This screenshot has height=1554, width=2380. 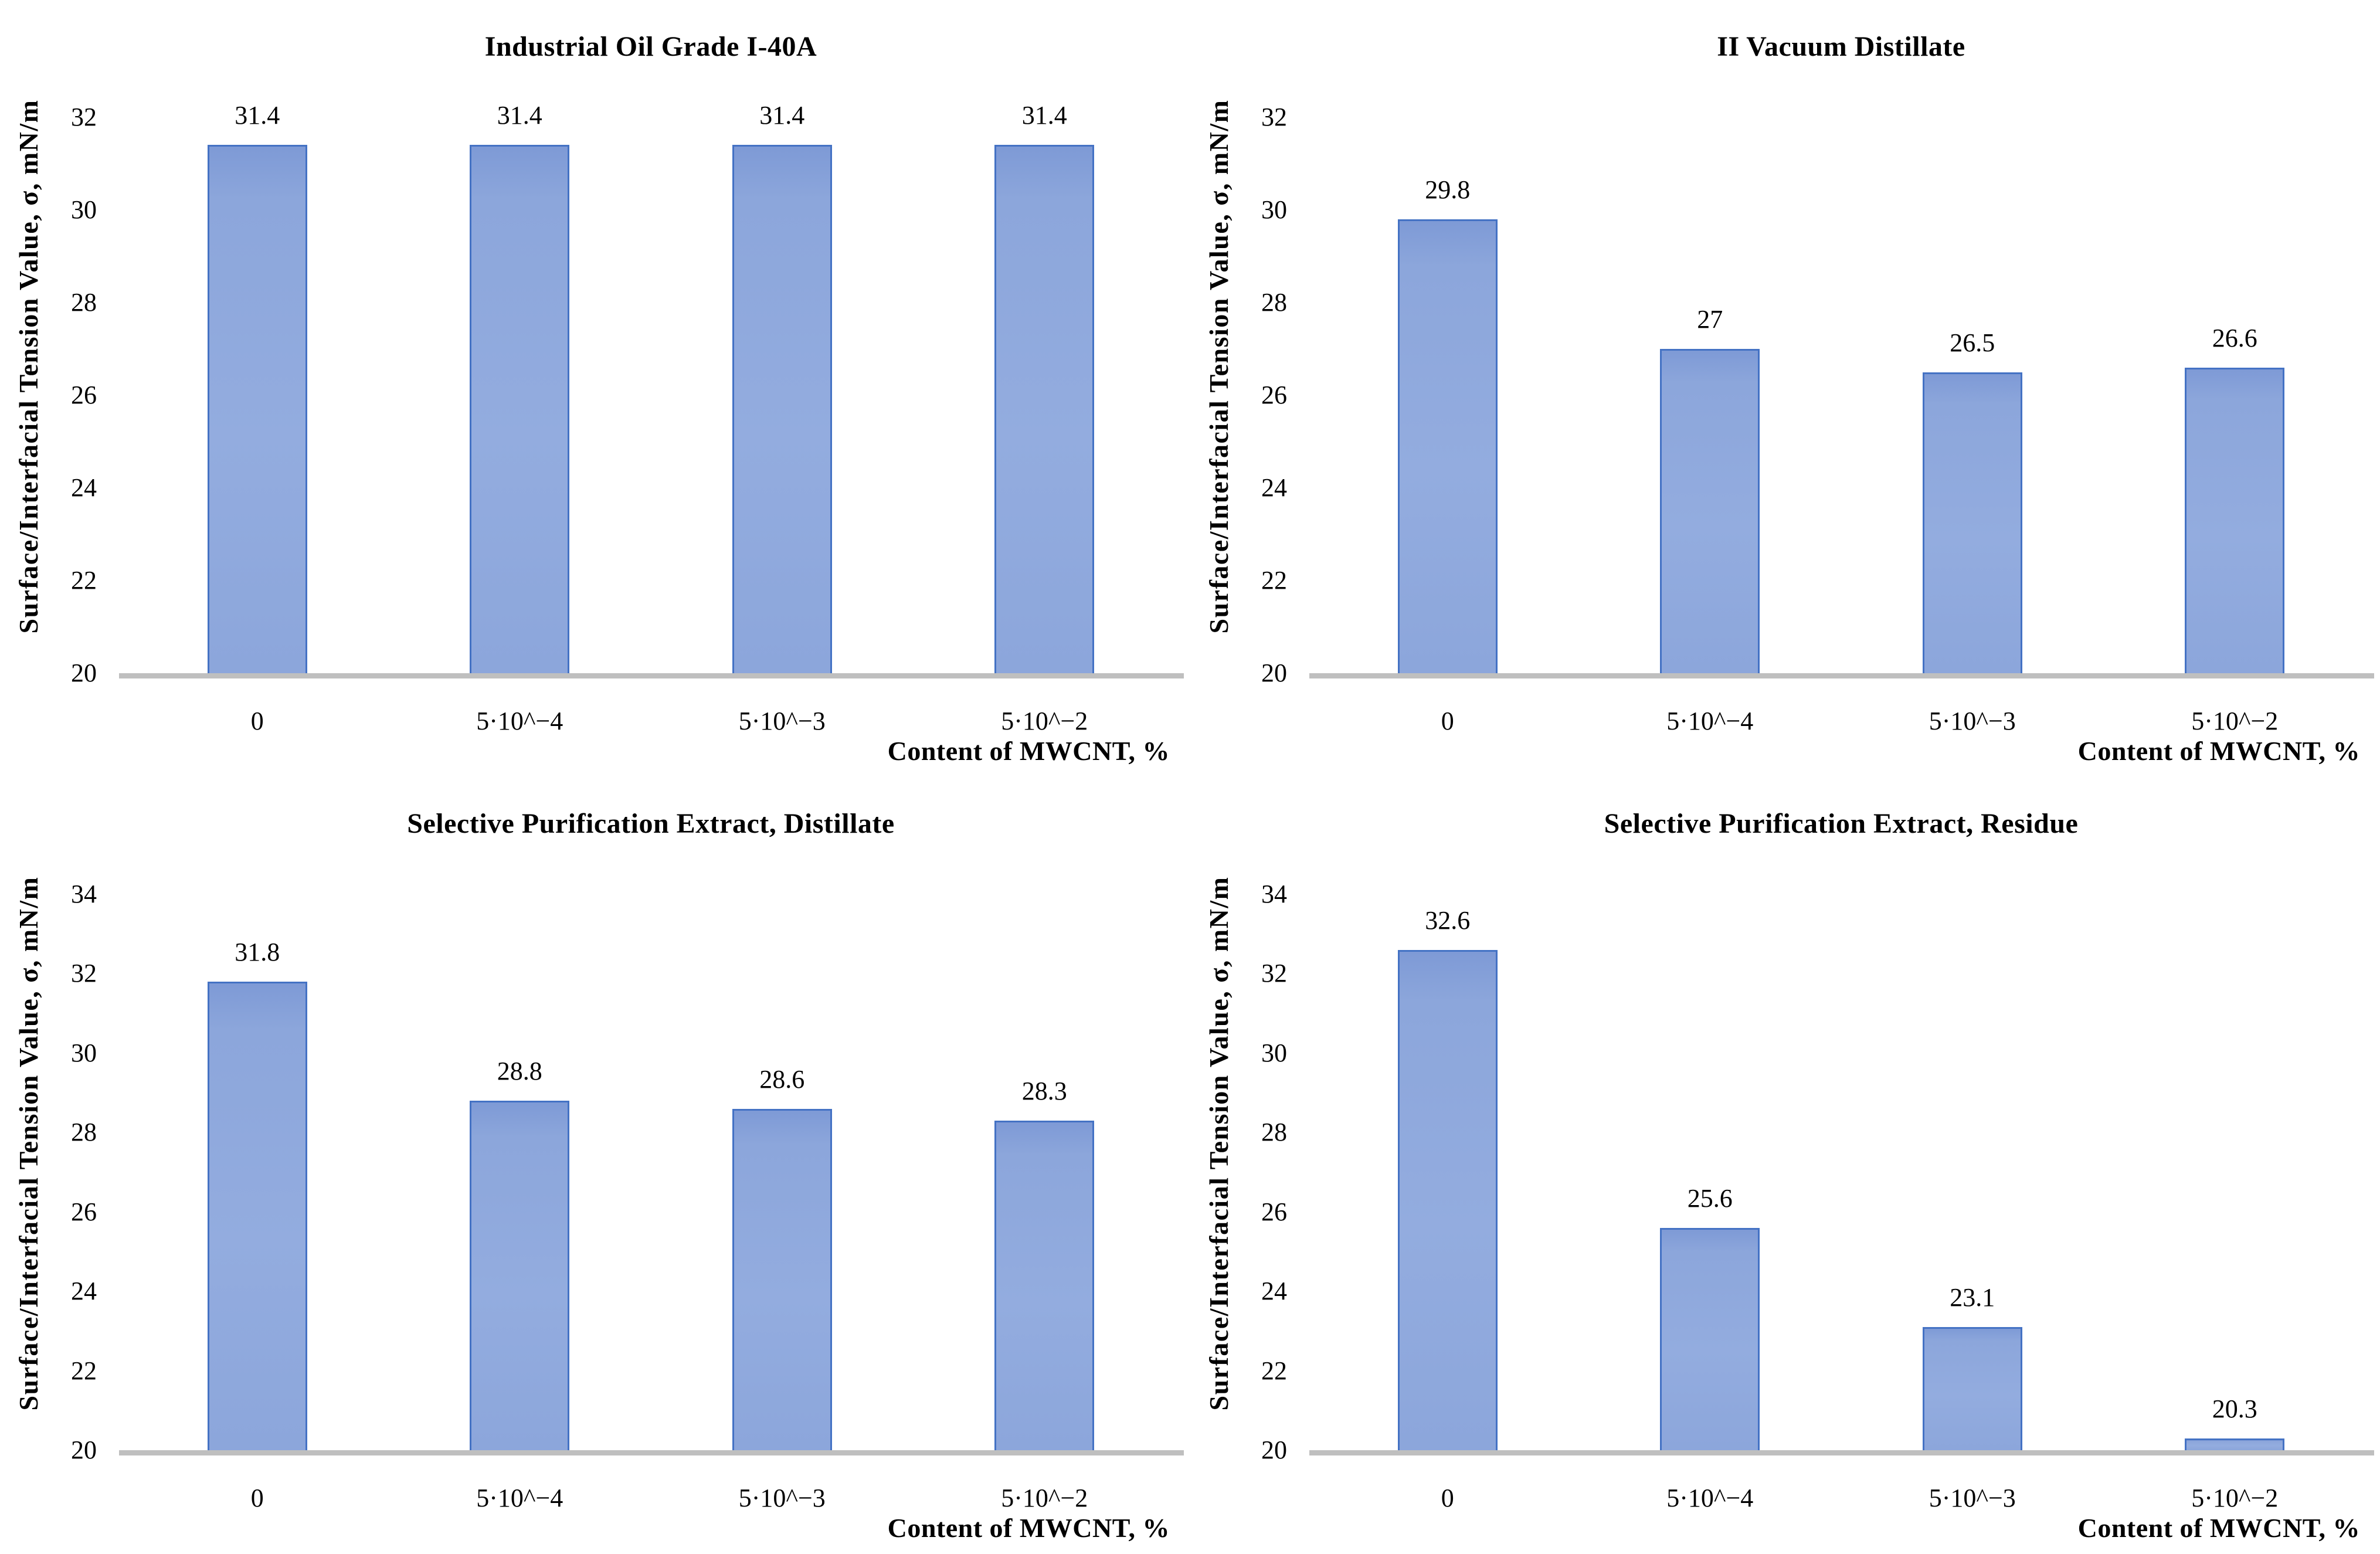 I want to click on bar-value-label: 20.3, so click(x=2234, y=1408).